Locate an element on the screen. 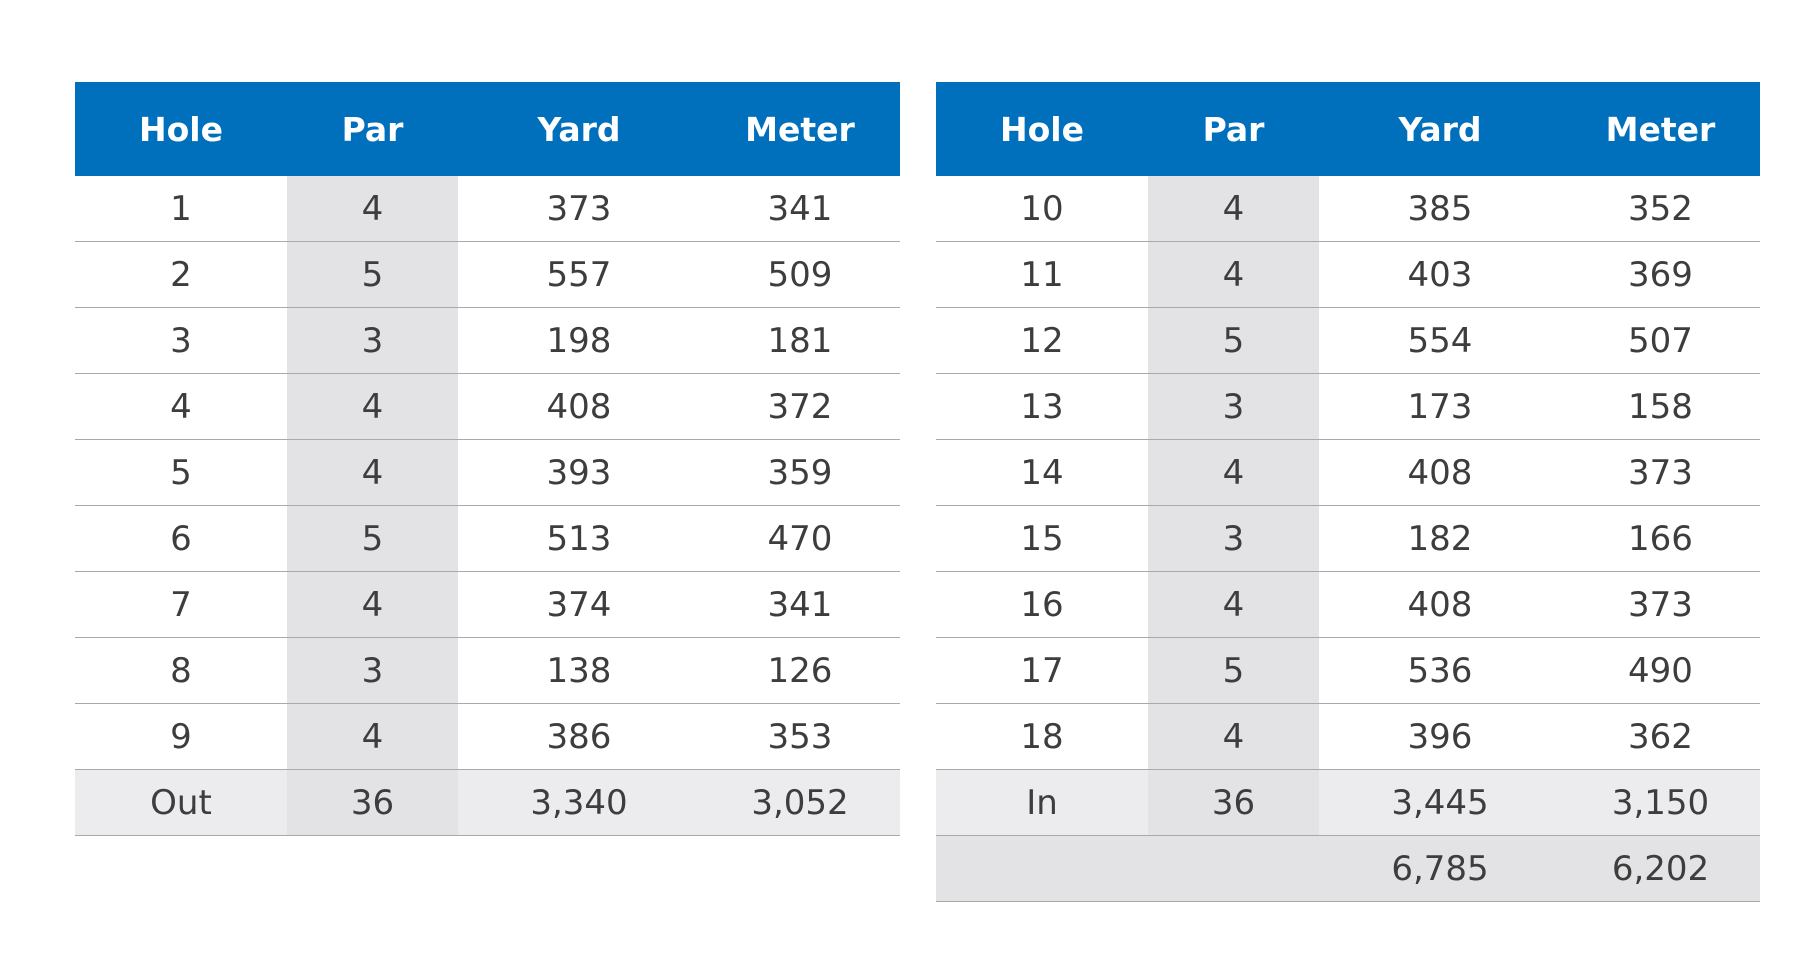 Image resolution: width=1820 pixels, height=969 pixels. cell-hole: 2 is located at coordinates (181, 274).